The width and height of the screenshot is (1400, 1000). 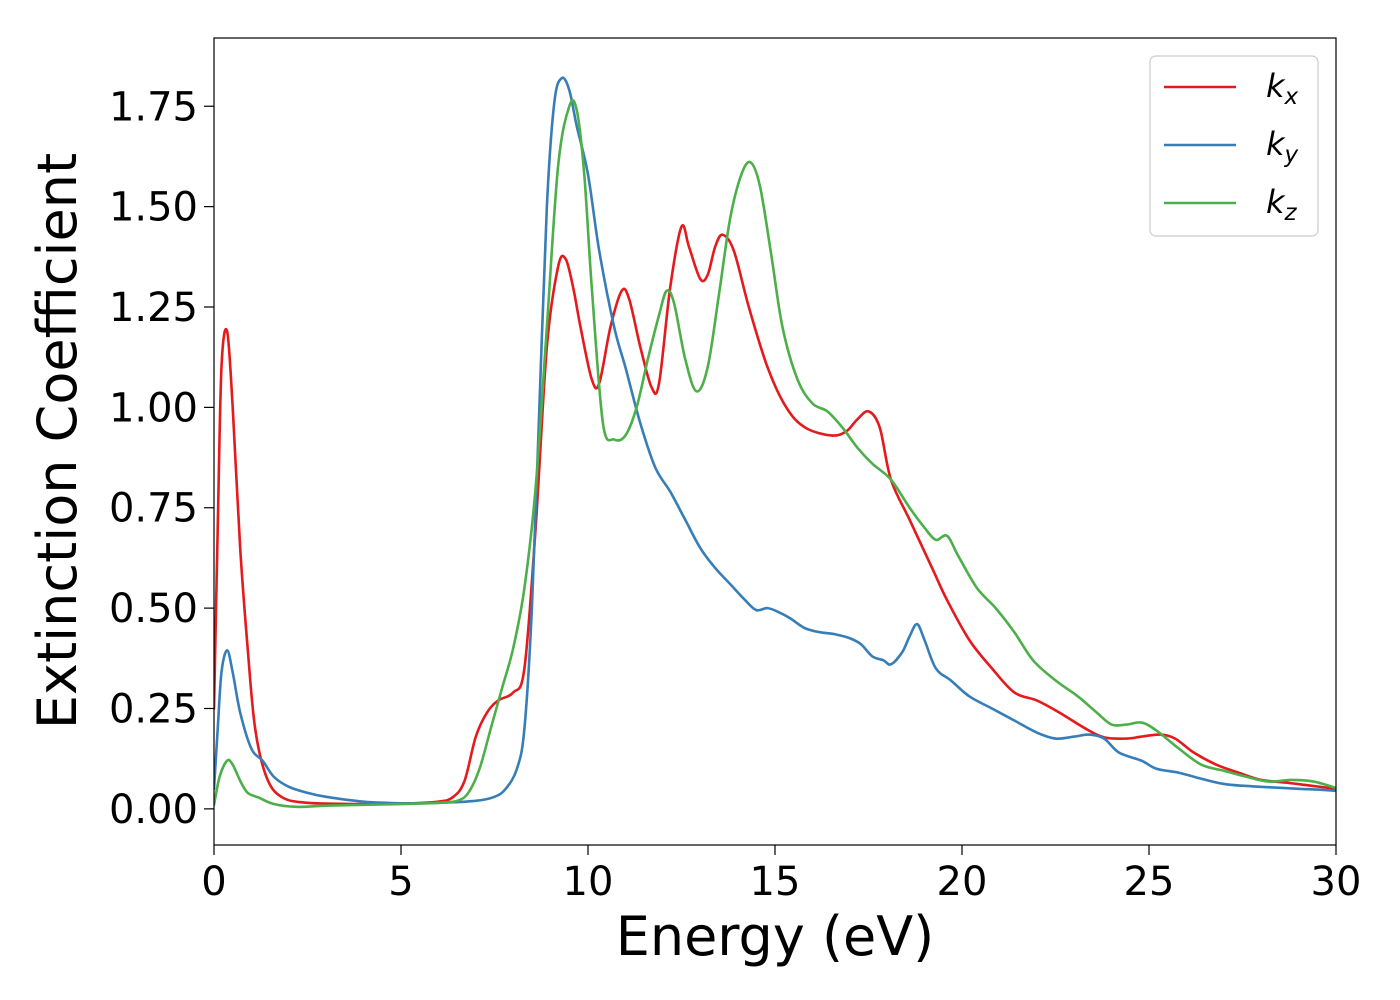 I want to click on x-tick-label: 20, so click(x=962, y=882).